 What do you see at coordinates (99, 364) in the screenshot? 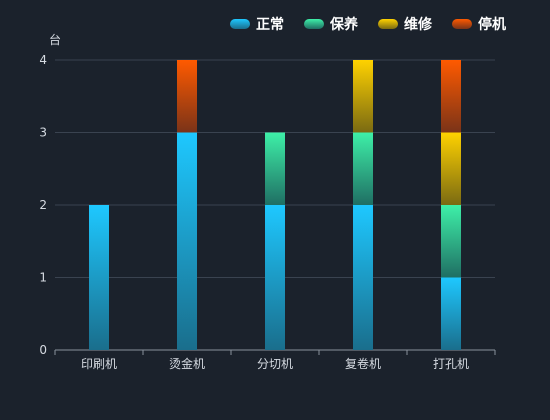
I see `x-tick-label: 印刷机` at bounding box center [99, 364].